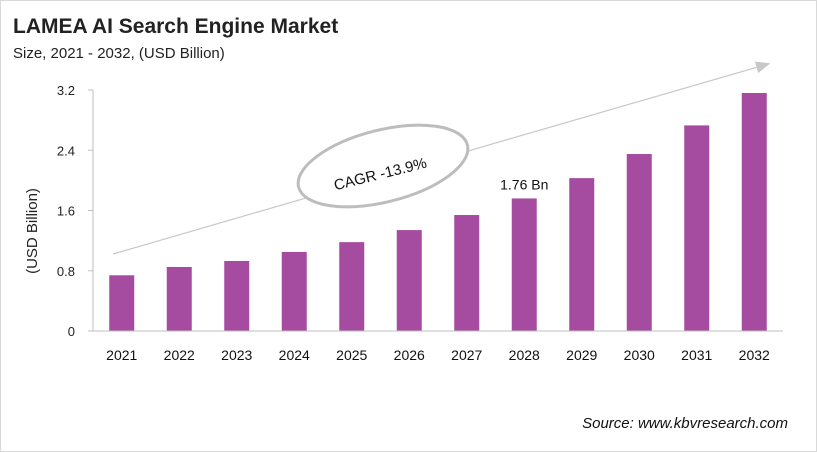 Image resolution: width=817 pixels, height=452 pixels. What do you see at coordinates (32, 231) in the screenshot?
I see `y-axis-label: (USD Billion)` at bounding box center [32, 231].